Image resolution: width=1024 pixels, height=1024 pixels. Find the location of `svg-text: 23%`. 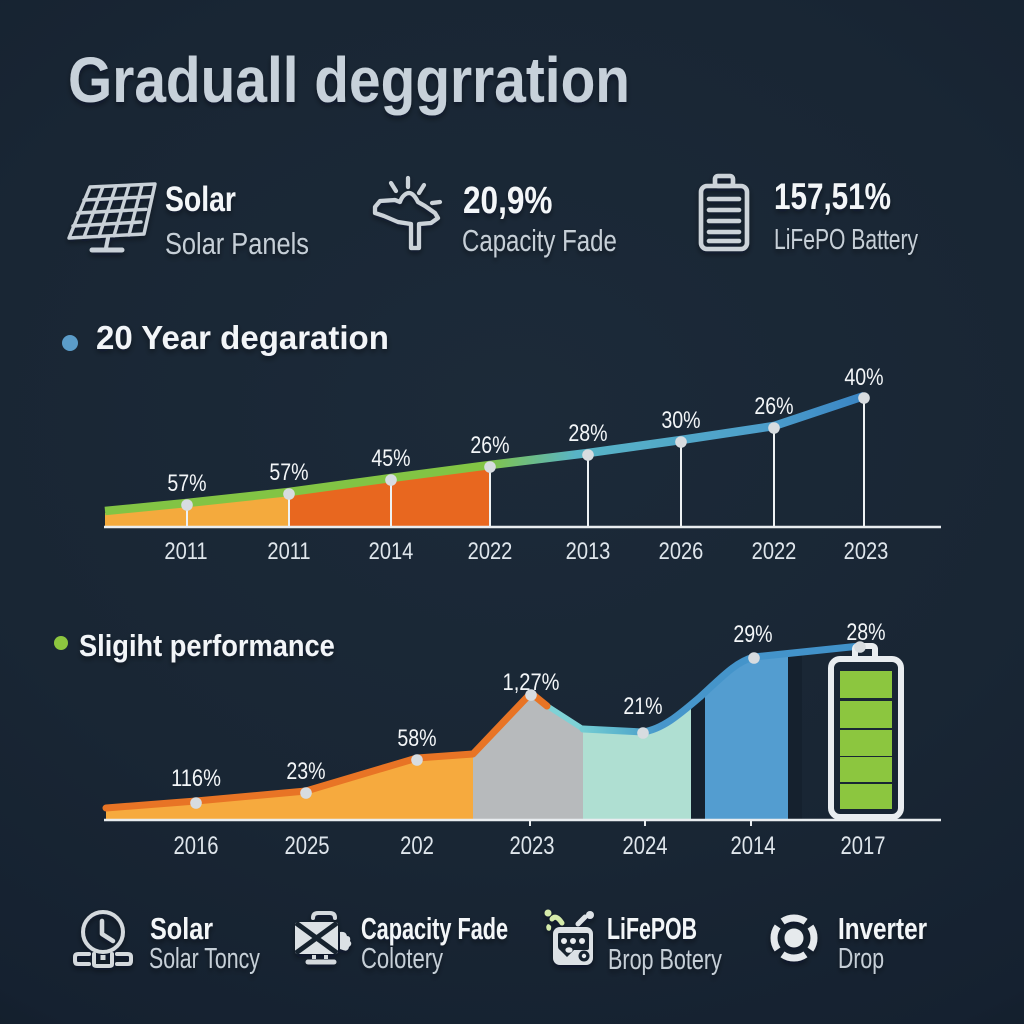

svg-text: 23% is located at coordinates (305, 771).